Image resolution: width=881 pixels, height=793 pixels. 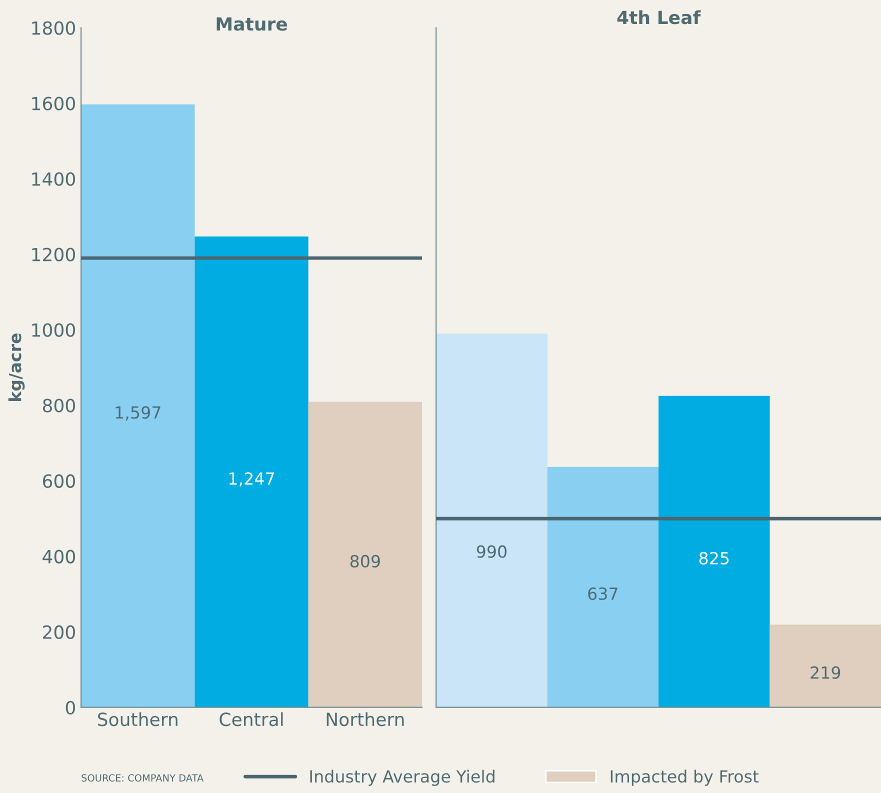 I want to click on legend-label: Industry Average Yield, so click(x=402, y=778).